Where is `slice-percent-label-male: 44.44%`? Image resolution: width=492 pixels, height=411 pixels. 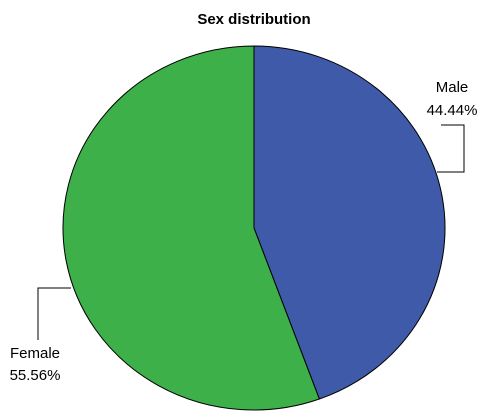
slice-percent-label-male: 44.44% is located at coordinates (452, 110).